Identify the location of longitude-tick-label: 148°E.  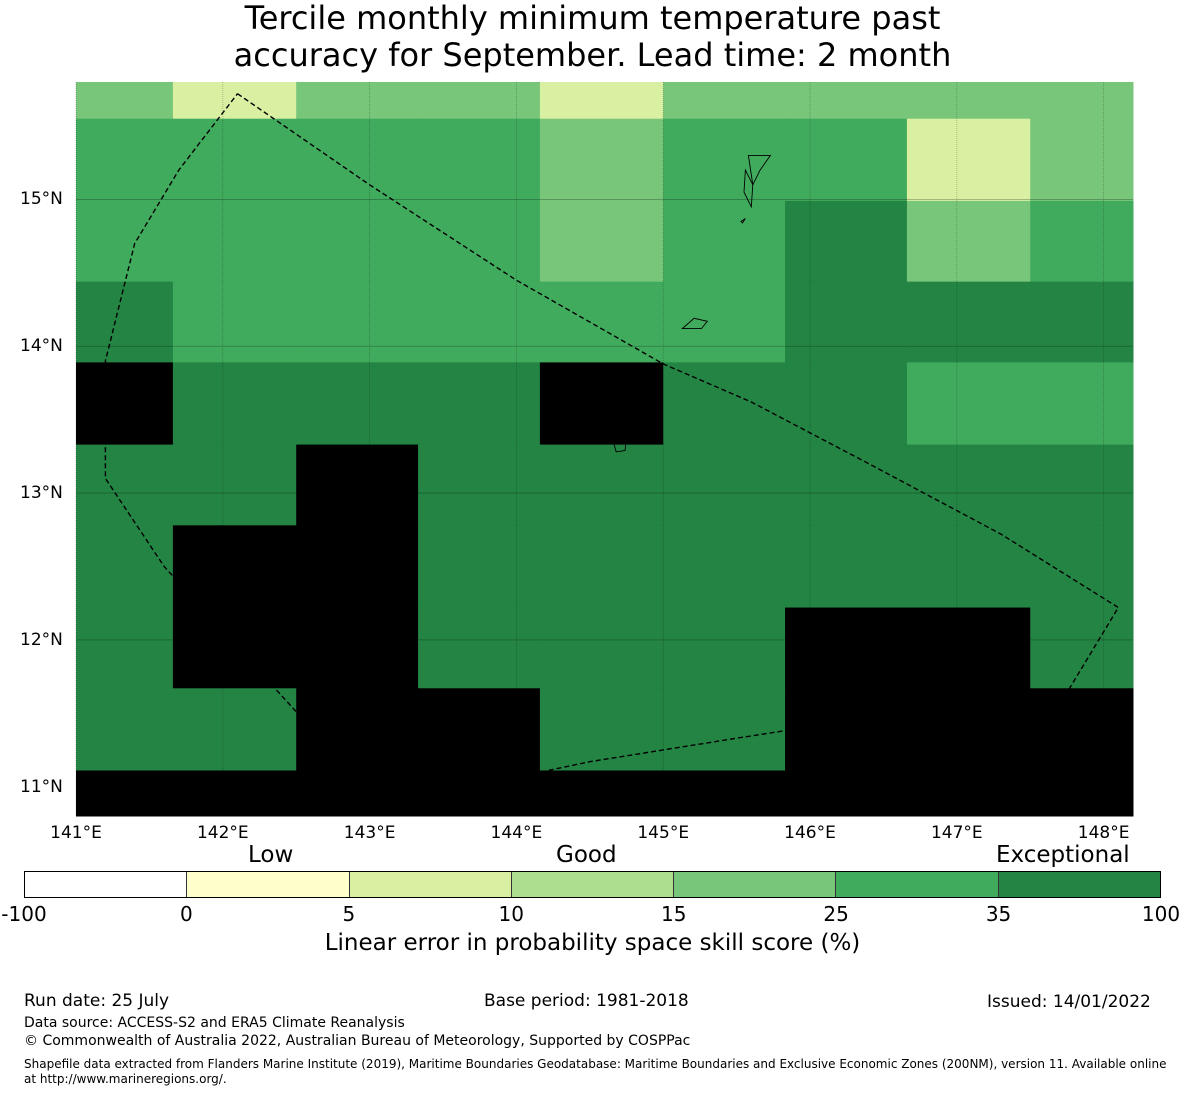
(1103, 833).